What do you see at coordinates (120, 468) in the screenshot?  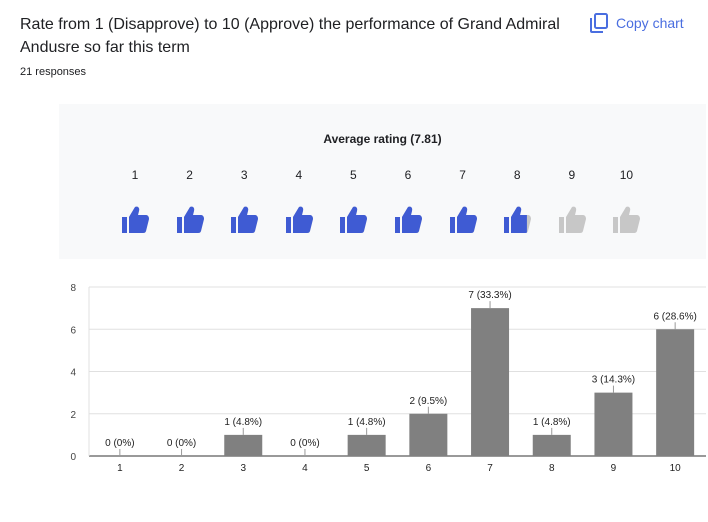 I see `x-tick-label: 1` at bounding box center [120, 468].